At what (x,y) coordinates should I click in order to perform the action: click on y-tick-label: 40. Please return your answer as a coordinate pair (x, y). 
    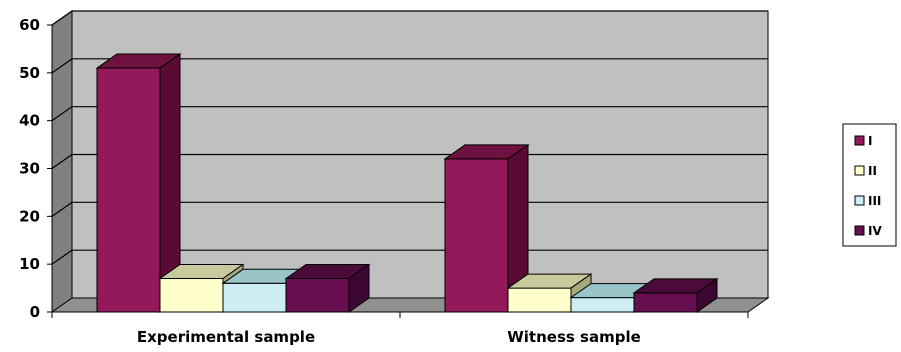
    Looking at the image, I should click on (29, 121).